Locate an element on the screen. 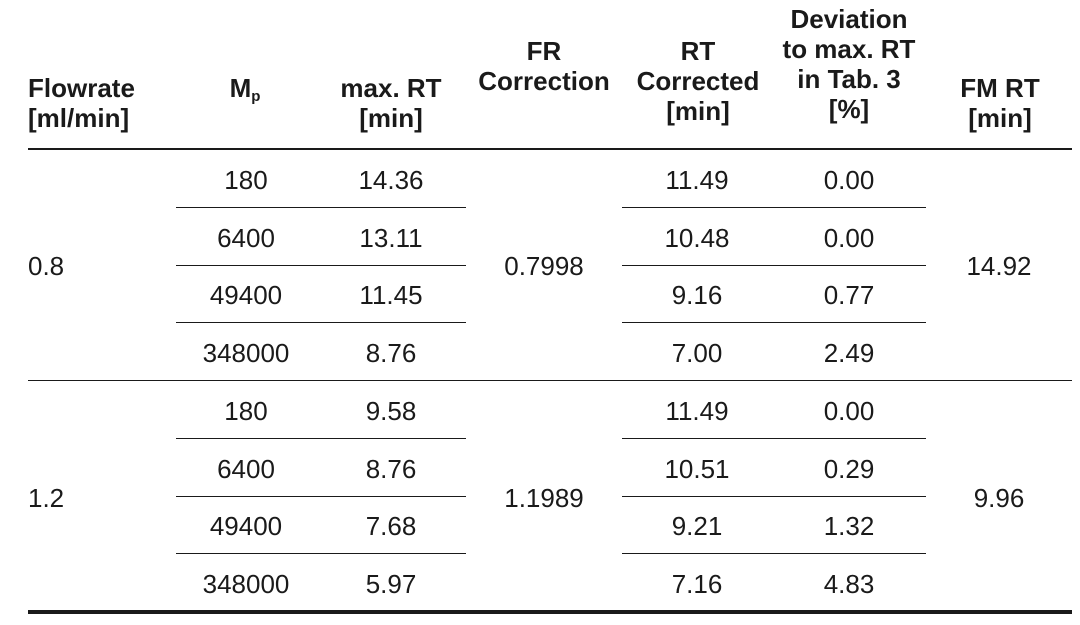 This screenshot has width=1080, height=625. header-rt-corrected-line1: RT is located at coordinates (698, 51).